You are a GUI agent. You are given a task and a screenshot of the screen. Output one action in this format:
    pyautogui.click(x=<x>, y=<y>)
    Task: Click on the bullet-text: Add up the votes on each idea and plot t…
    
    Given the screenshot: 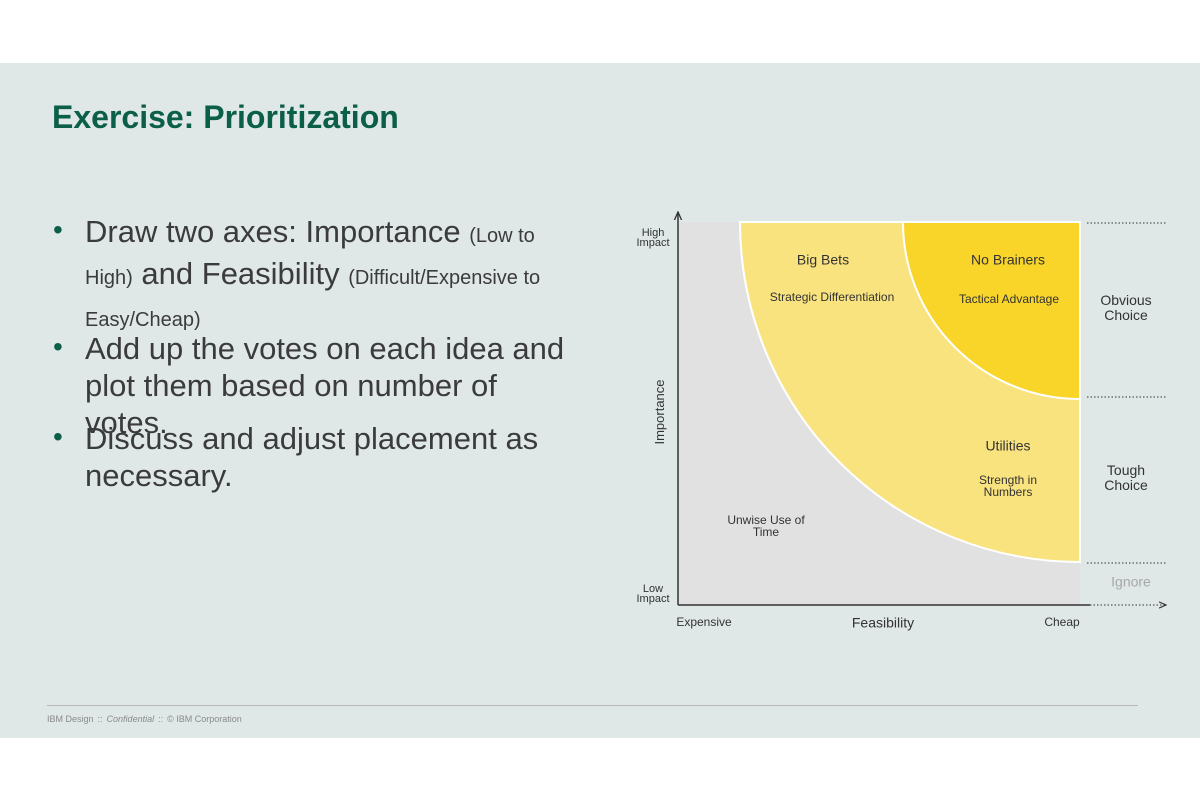 What is the action you would take?
    pyautogui.click(x=325, y=385)
    